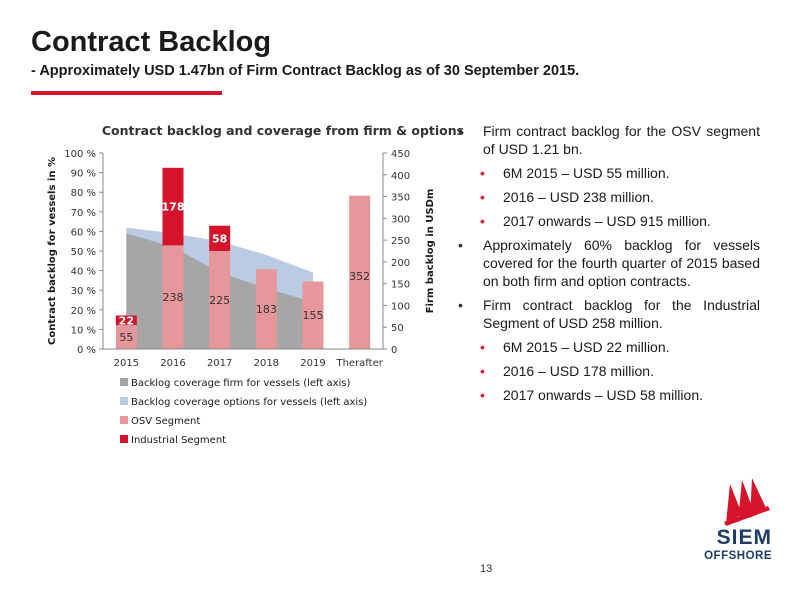 This screenshot has width=800, height=600. I want to click on sub-bullet-item: 6M 2015 – USD 22 million., so click(609, 347).